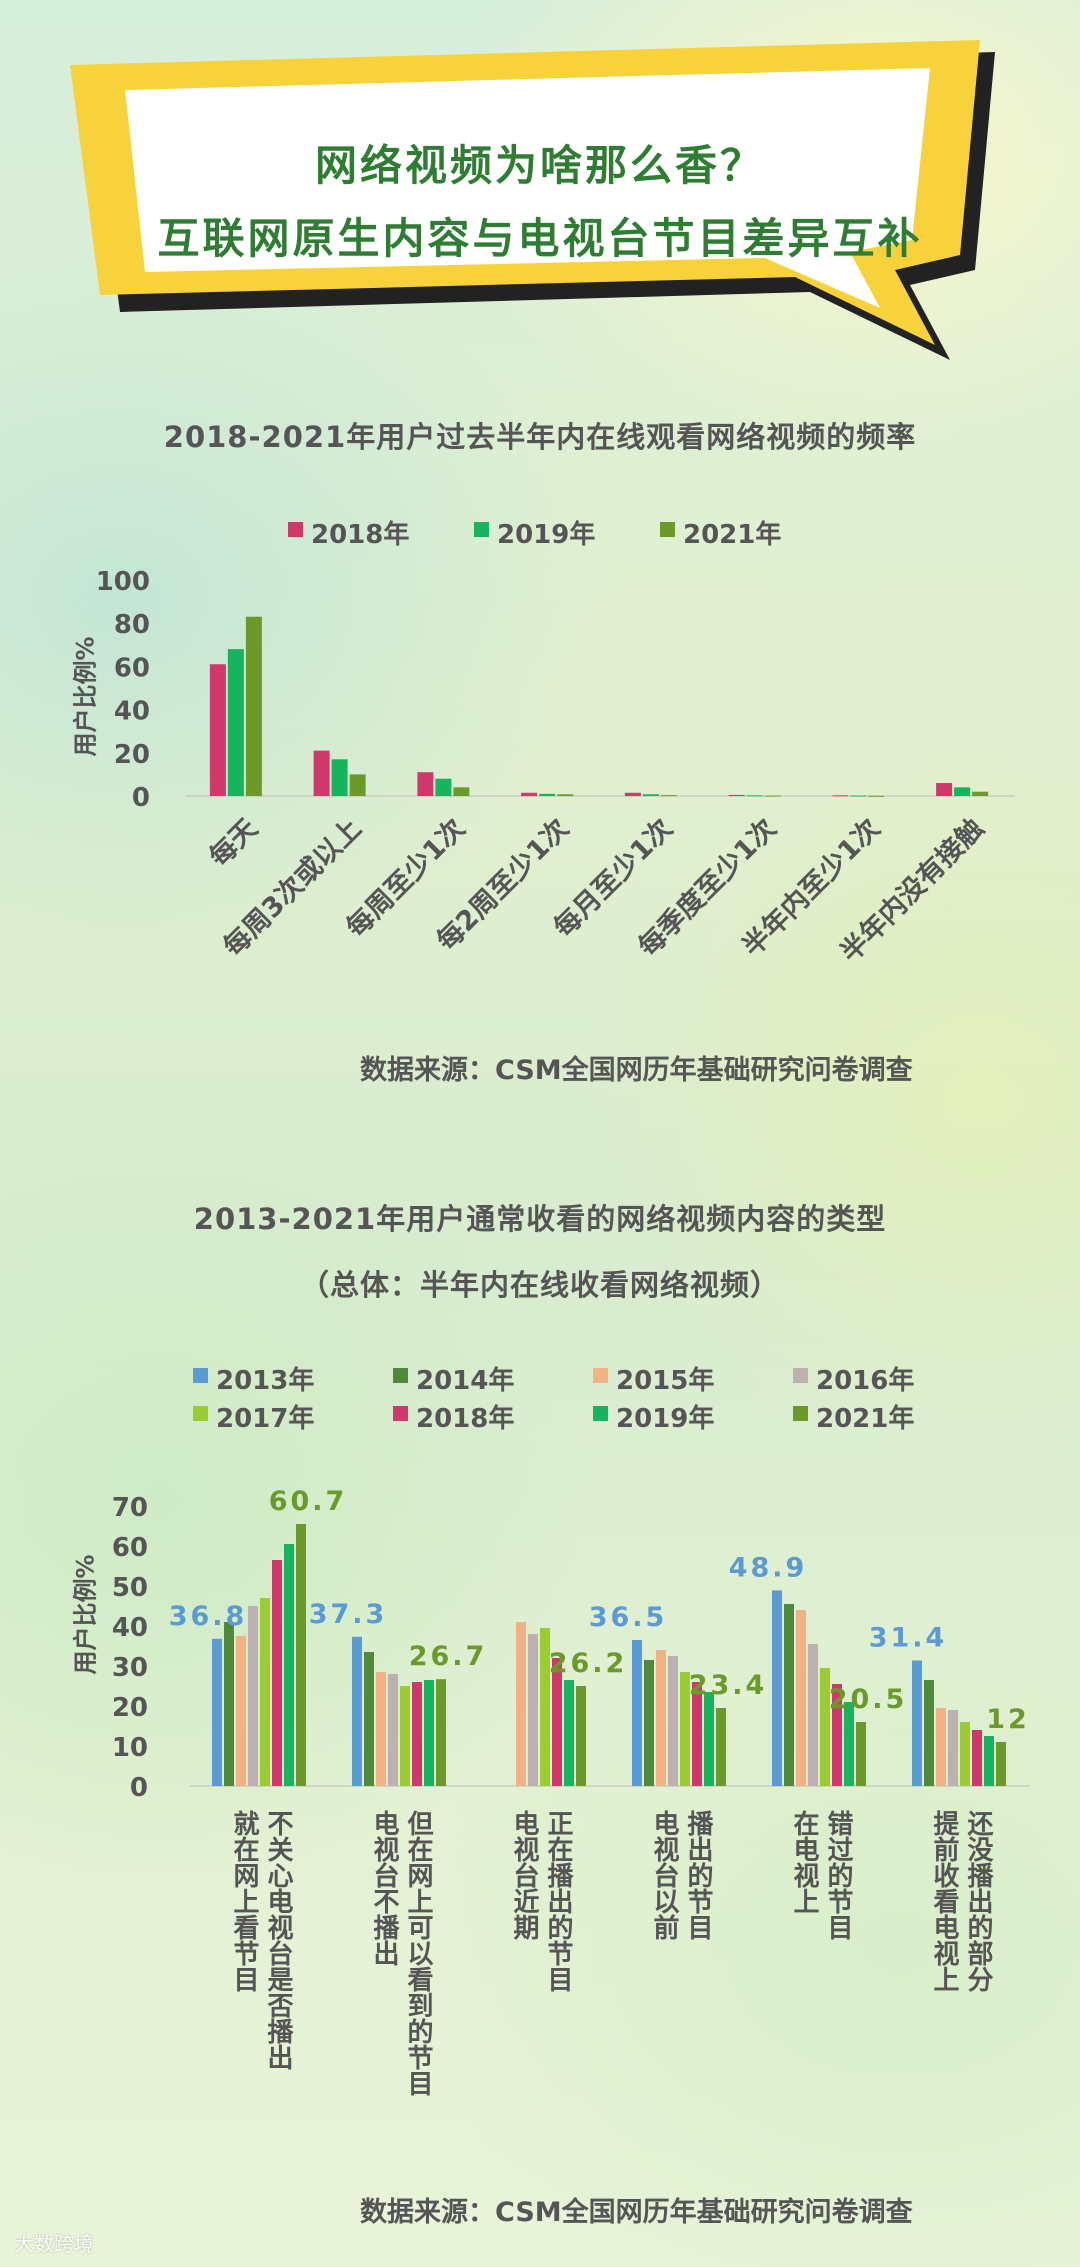  I want to click on chart1-legend-item-2: 2021年, so click(720, 532).